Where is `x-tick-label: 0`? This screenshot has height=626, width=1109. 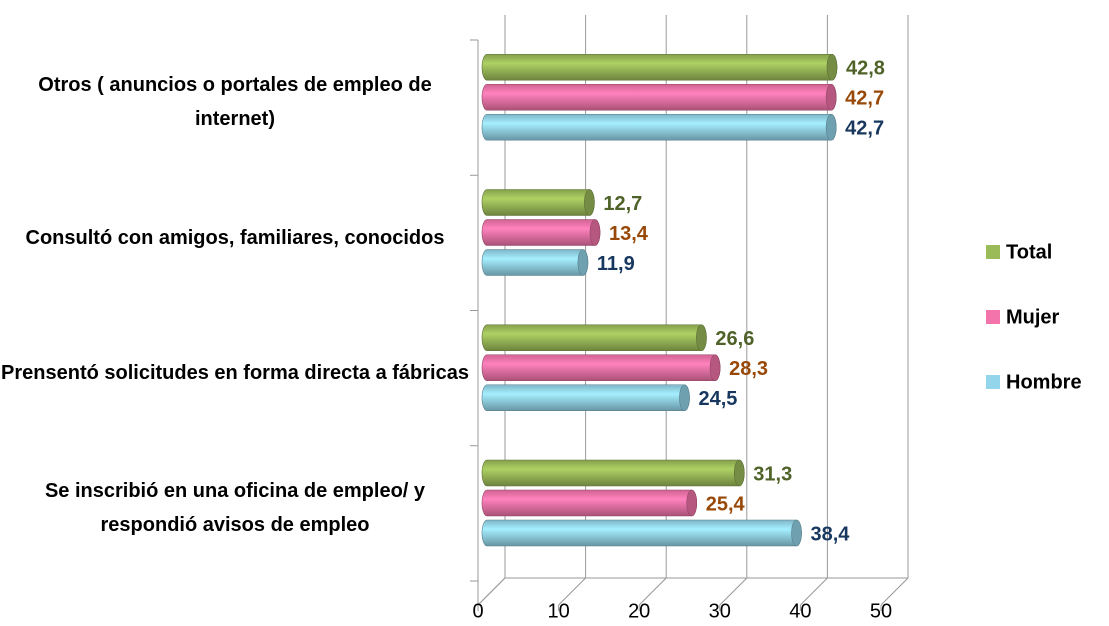 x-tick-label: 0 is located at coordinates (477, 611).